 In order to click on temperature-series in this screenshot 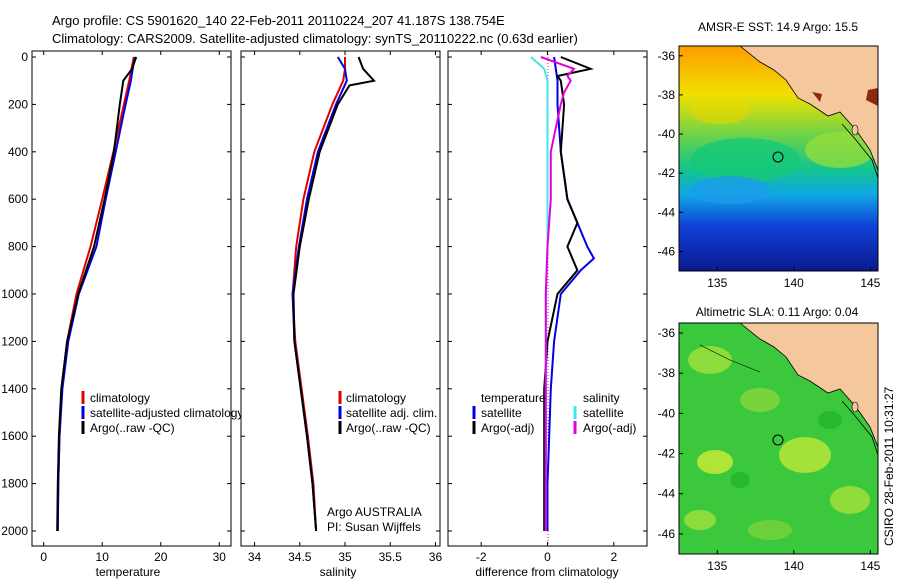, I will do `click(97, 294)`.